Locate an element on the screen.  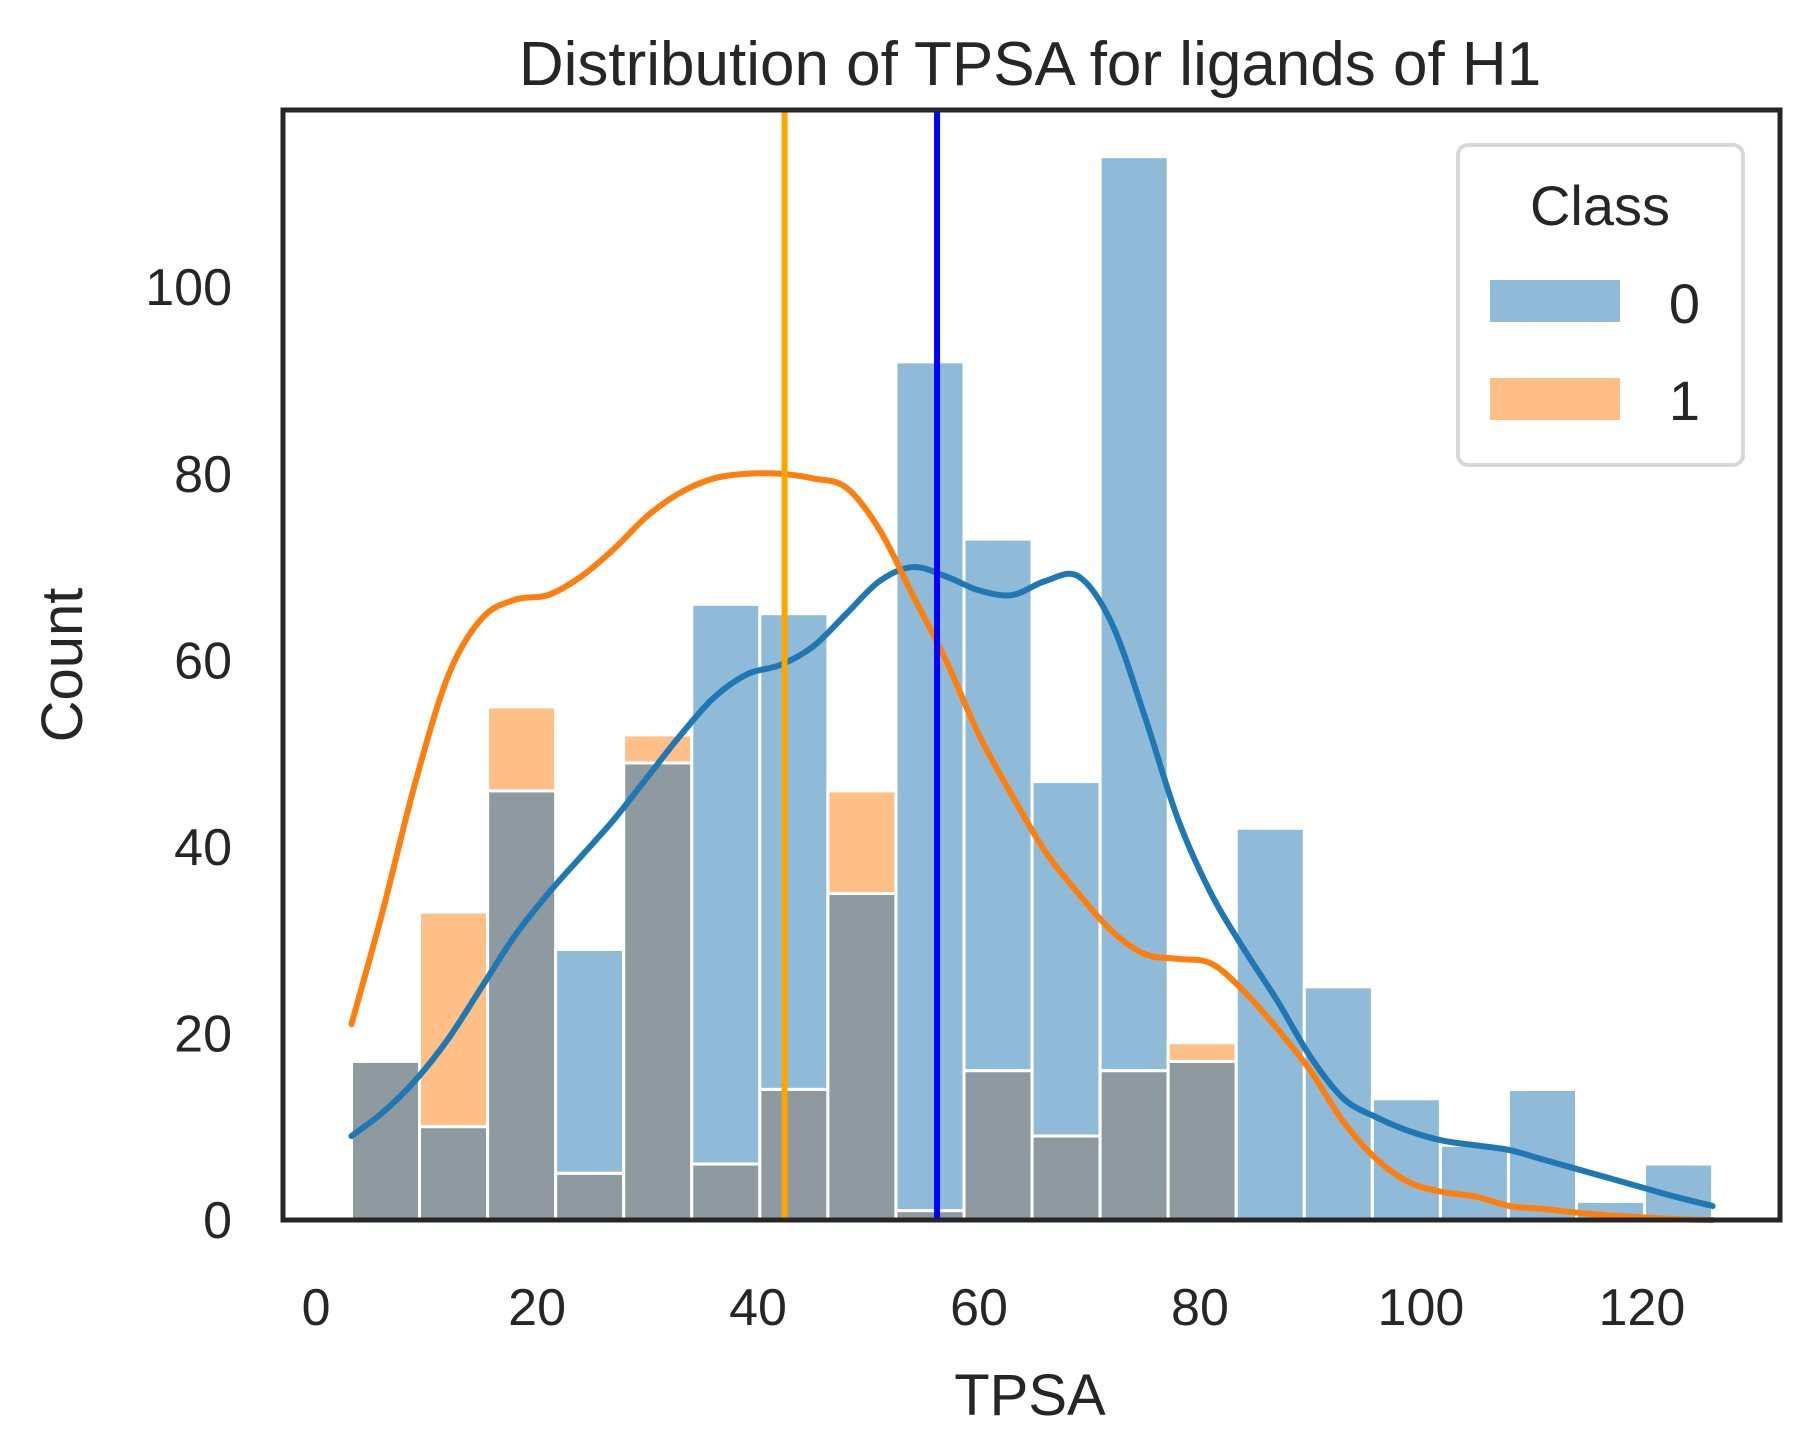
x-axis-label: TPSA is located at coordinates (1030, 1395).